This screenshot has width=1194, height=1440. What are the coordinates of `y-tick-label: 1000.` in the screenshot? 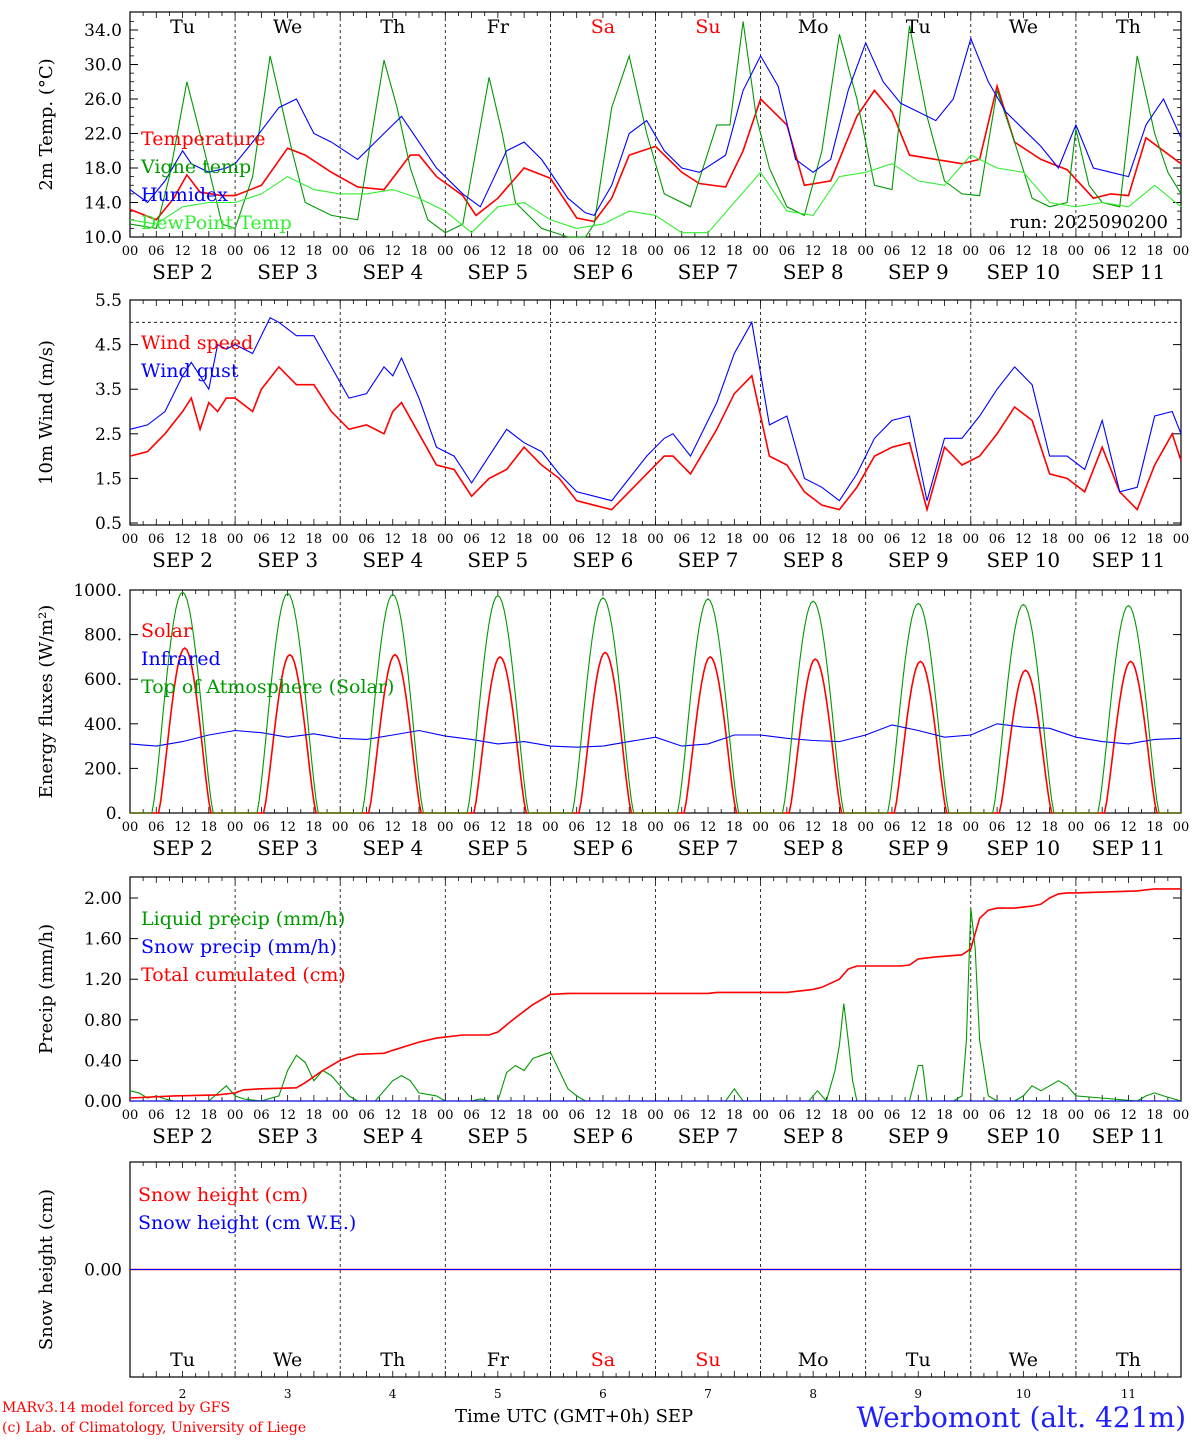 It's located at (97, 591).